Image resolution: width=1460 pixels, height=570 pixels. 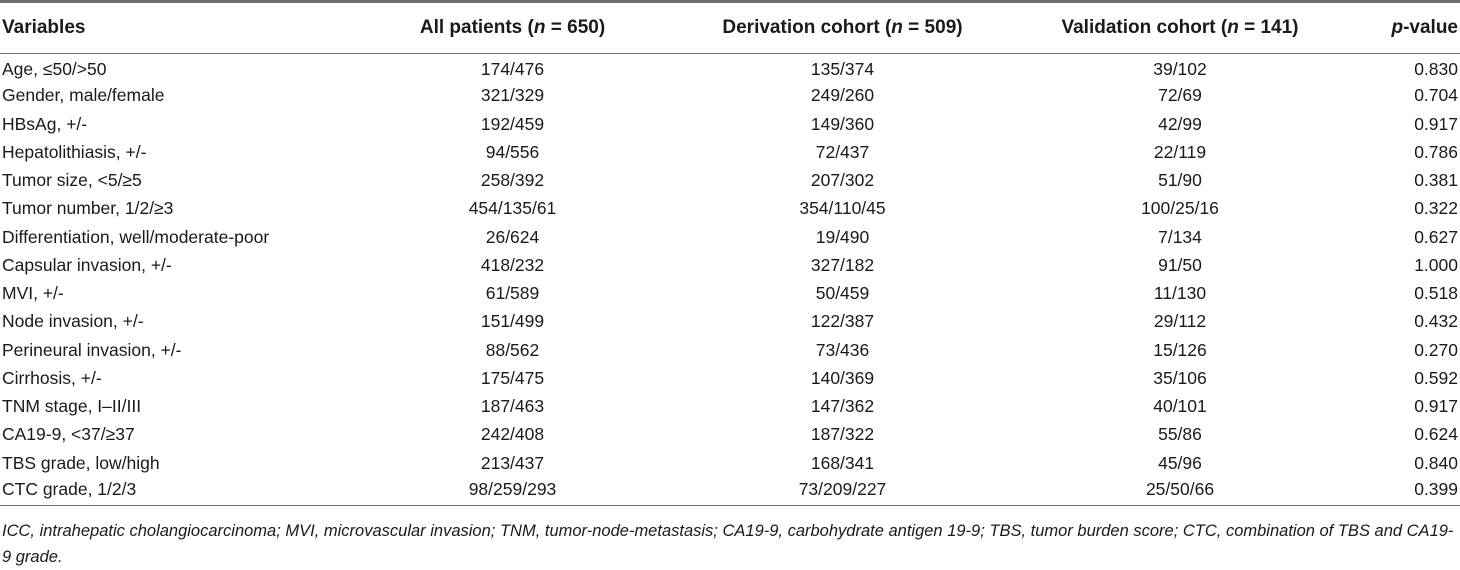 What do you see at coordinates (92, 349) in the screenshot?
I see `variable-cell: Perineural invasion, +/-` at bounding box center [92, 349].